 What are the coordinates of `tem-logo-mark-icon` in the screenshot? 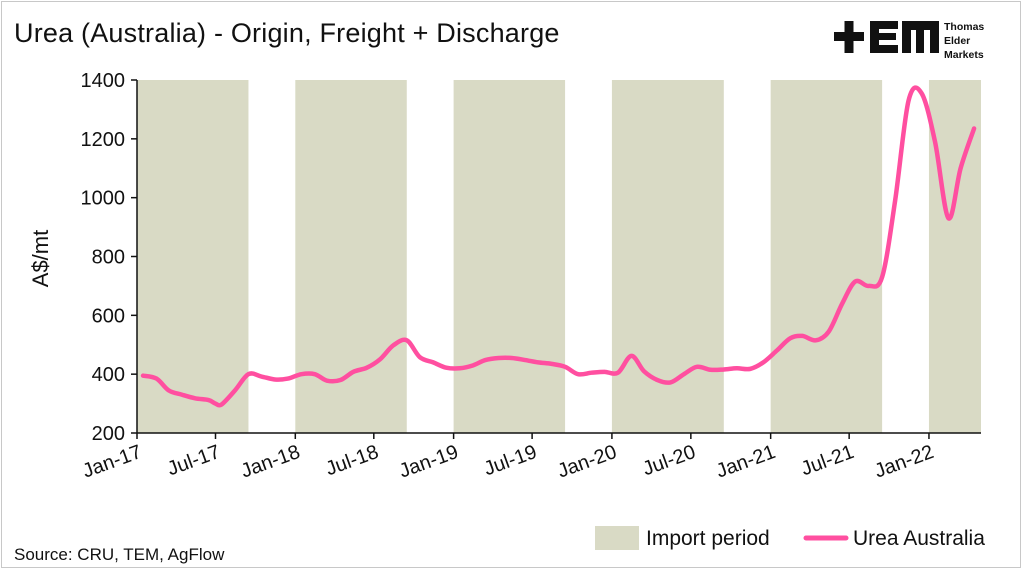 It's located at (886, 37).